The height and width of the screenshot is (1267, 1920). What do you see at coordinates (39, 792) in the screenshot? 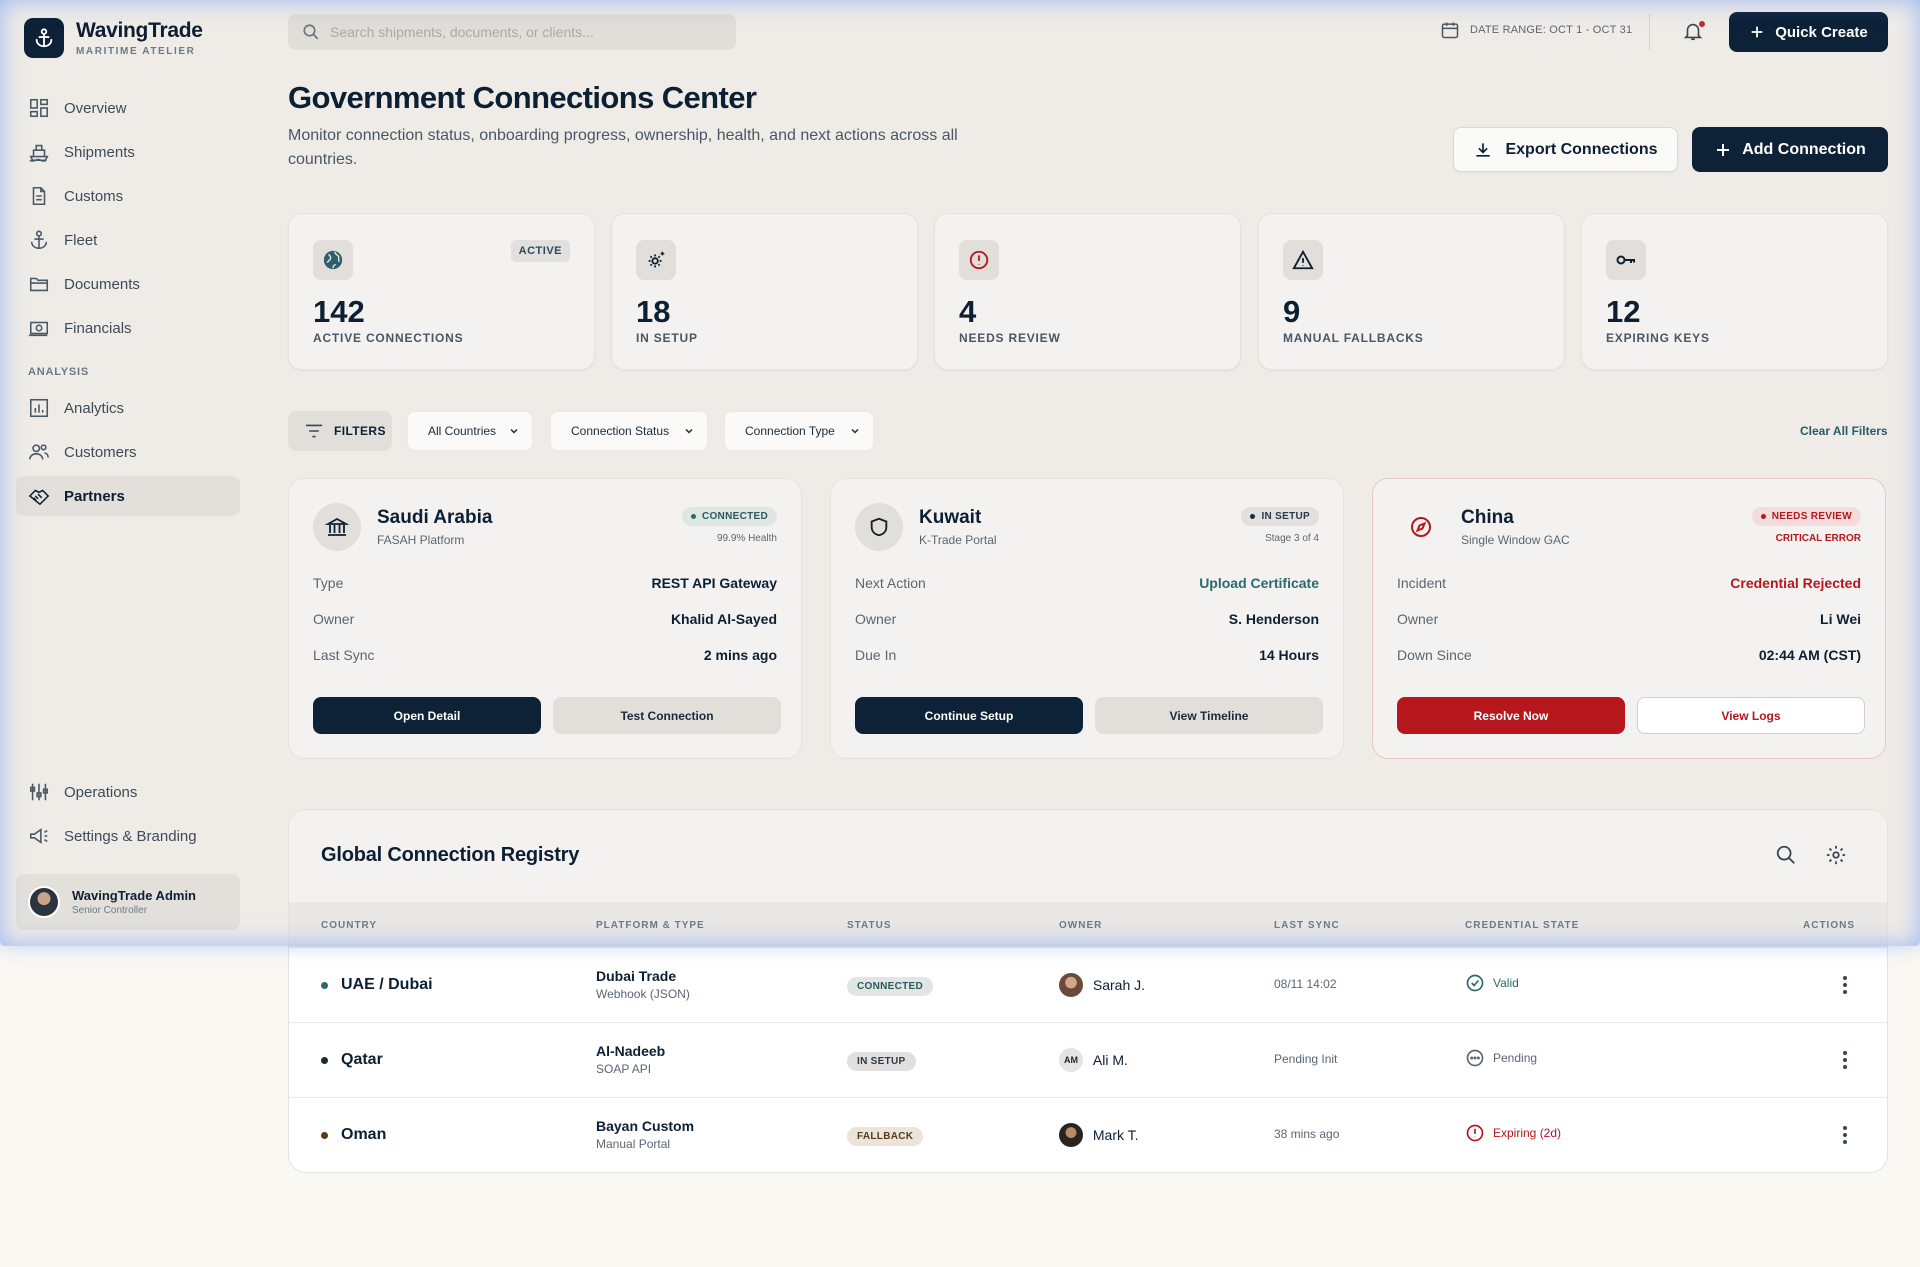
I see `sliders-icon` at bounding box center [39, 792].